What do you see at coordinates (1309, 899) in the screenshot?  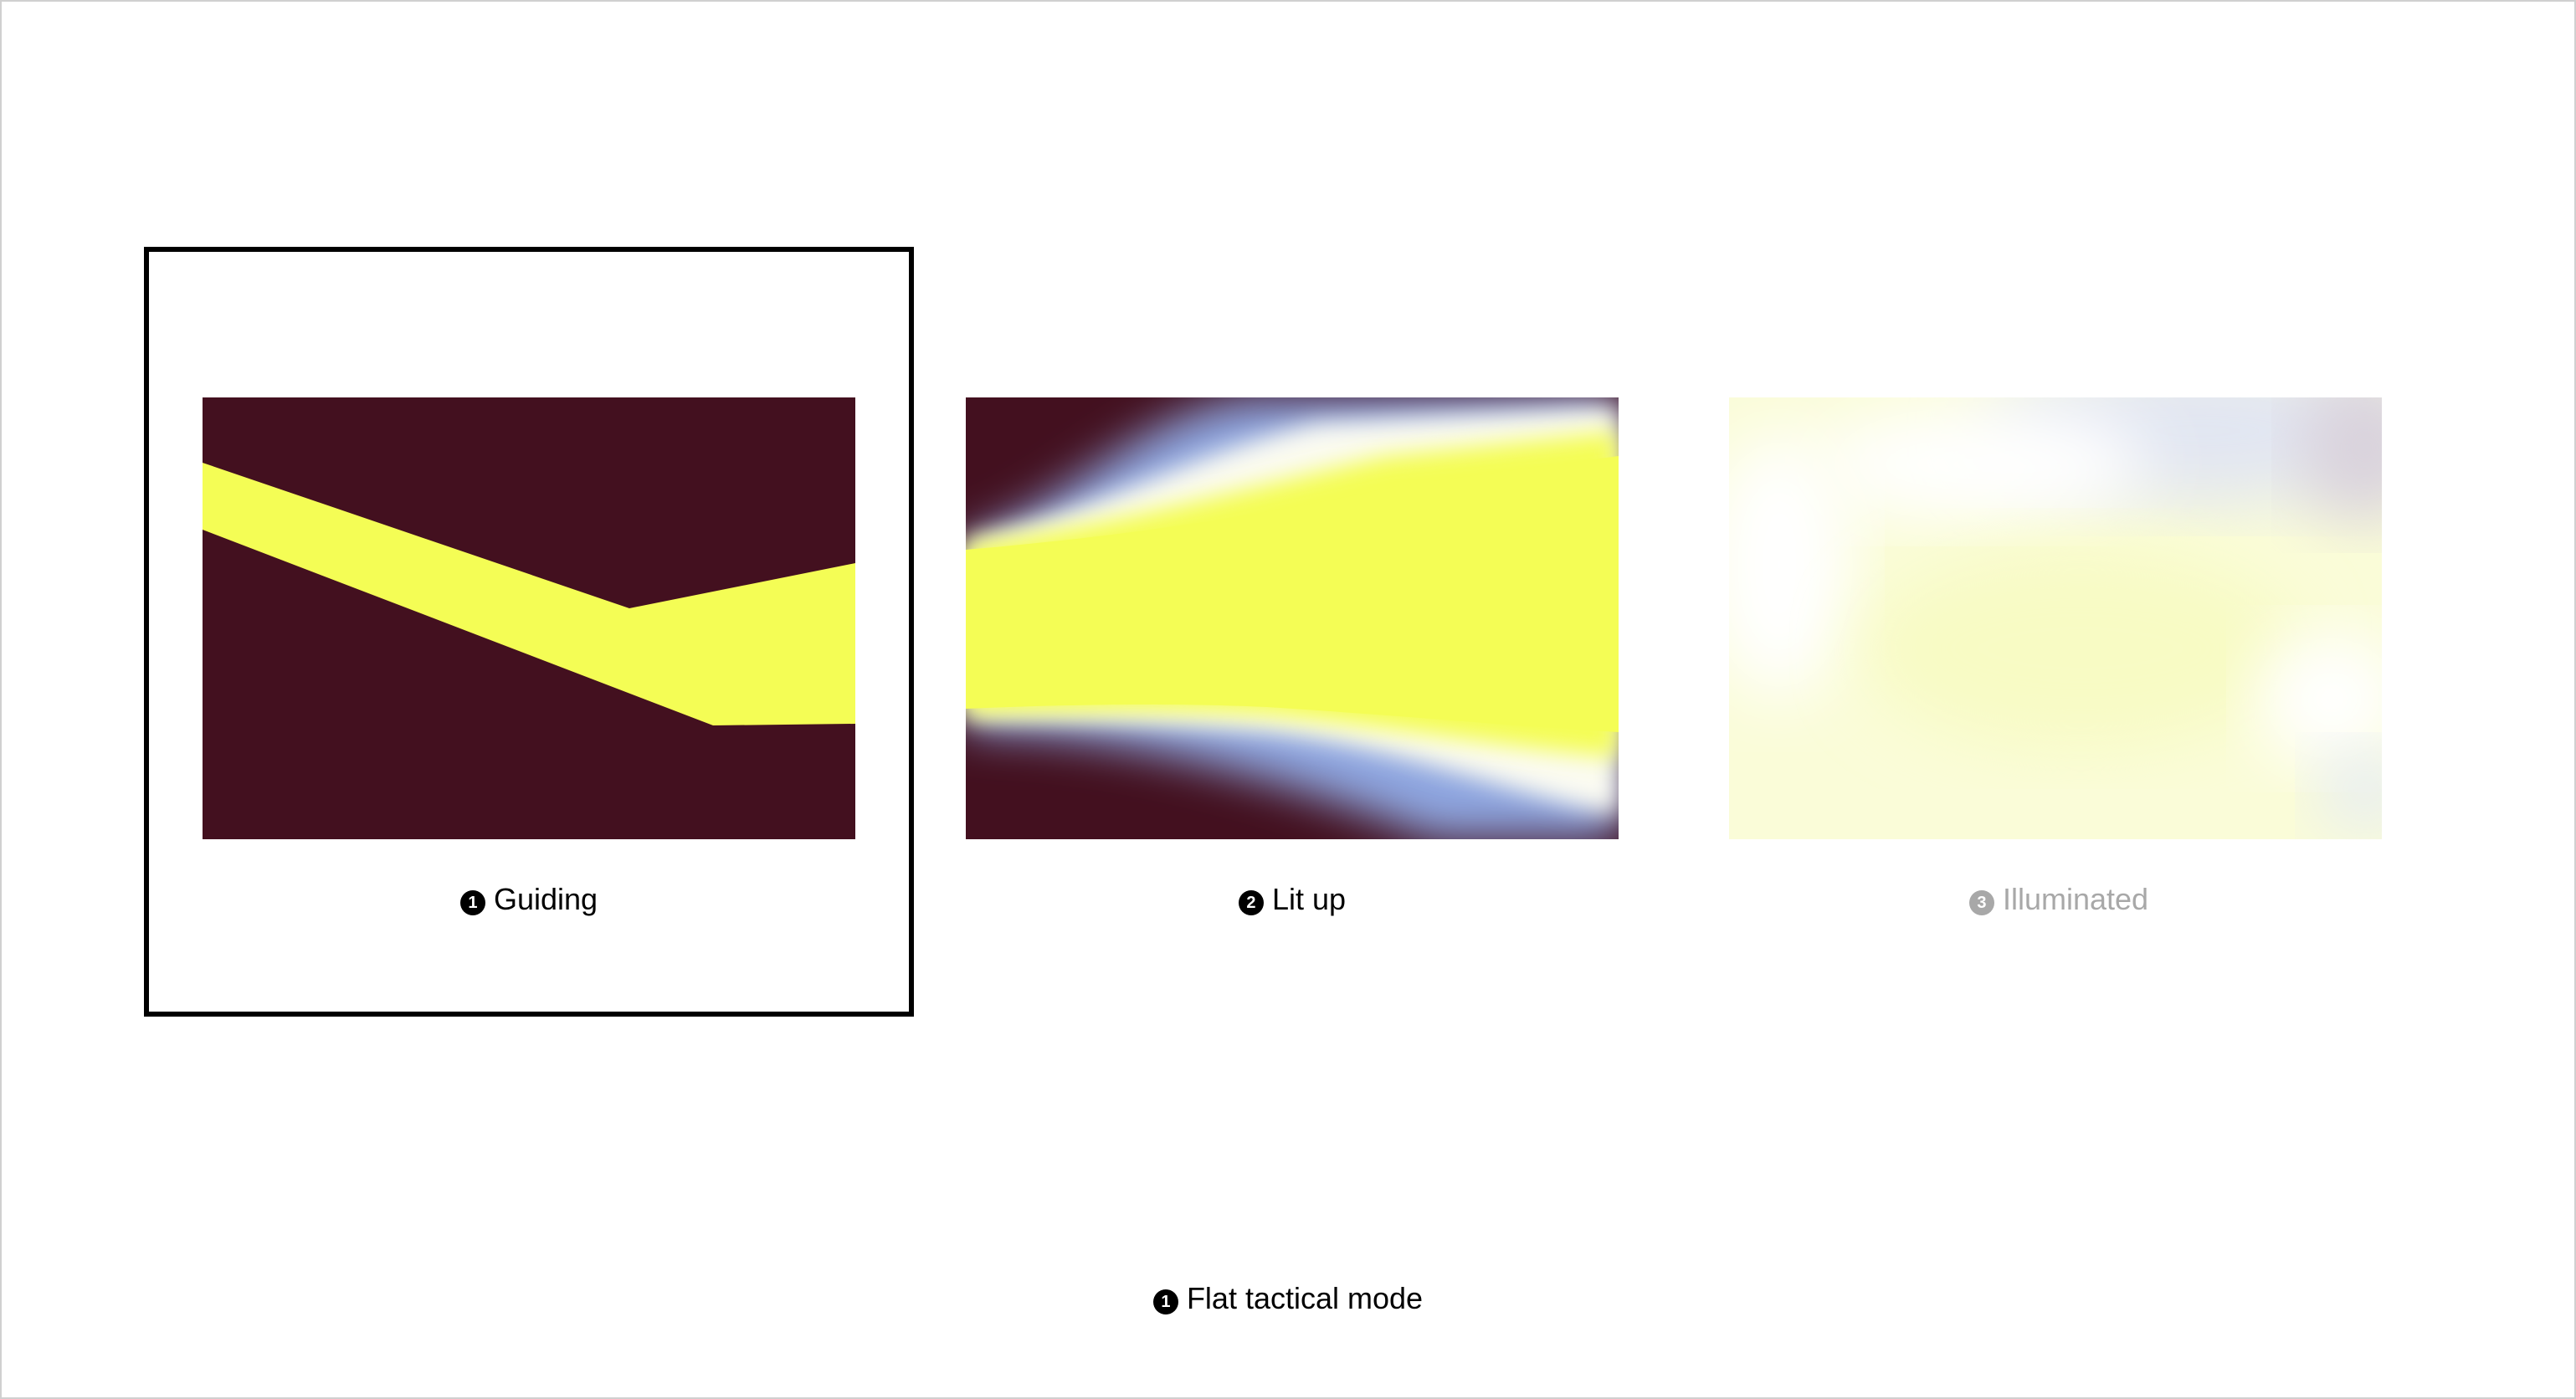 I see `mode-label-text: Lit up` at bounding box center [1309, 899].